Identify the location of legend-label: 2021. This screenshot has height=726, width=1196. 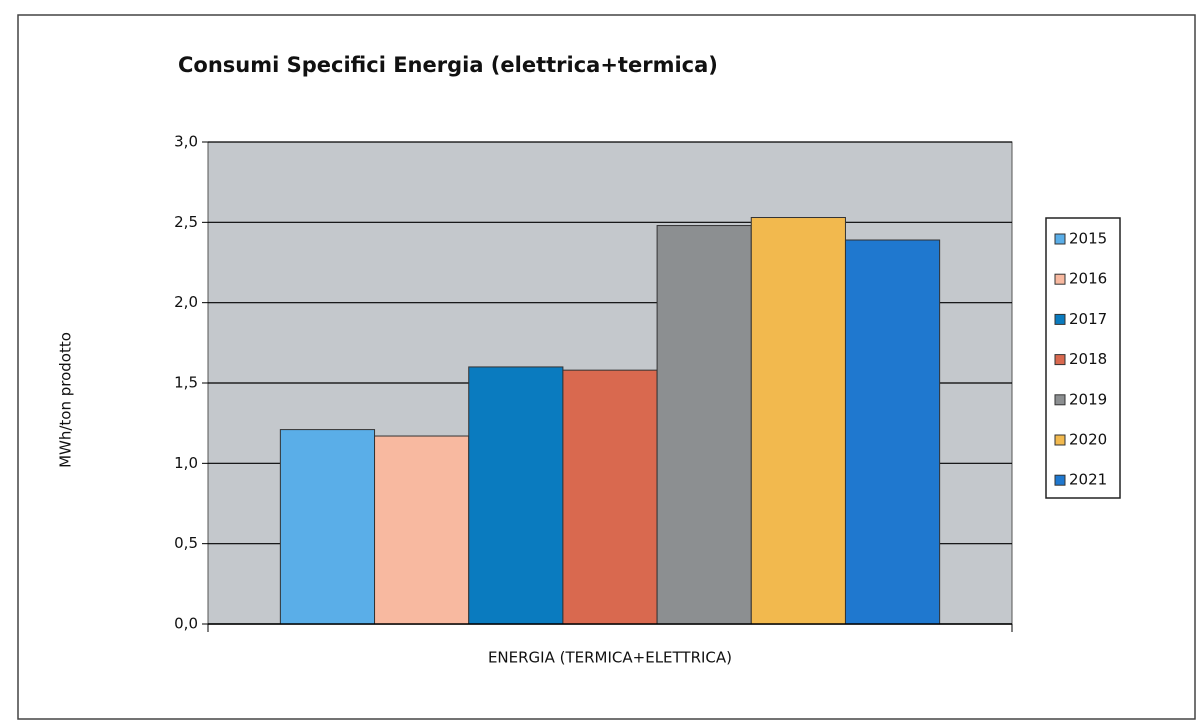
(1088, 480).